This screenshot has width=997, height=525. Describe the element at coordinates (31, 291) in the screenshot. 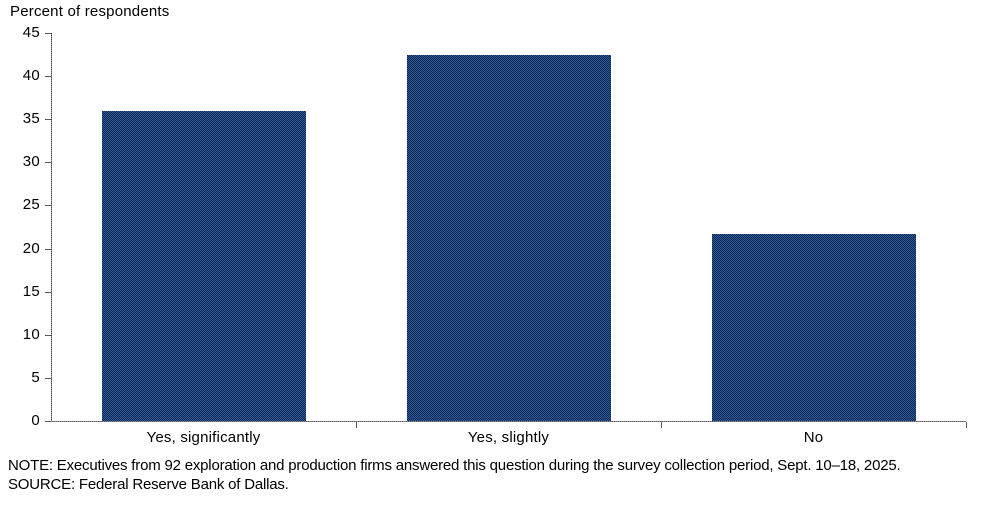

I see `y-tick-label: 15` at that location.